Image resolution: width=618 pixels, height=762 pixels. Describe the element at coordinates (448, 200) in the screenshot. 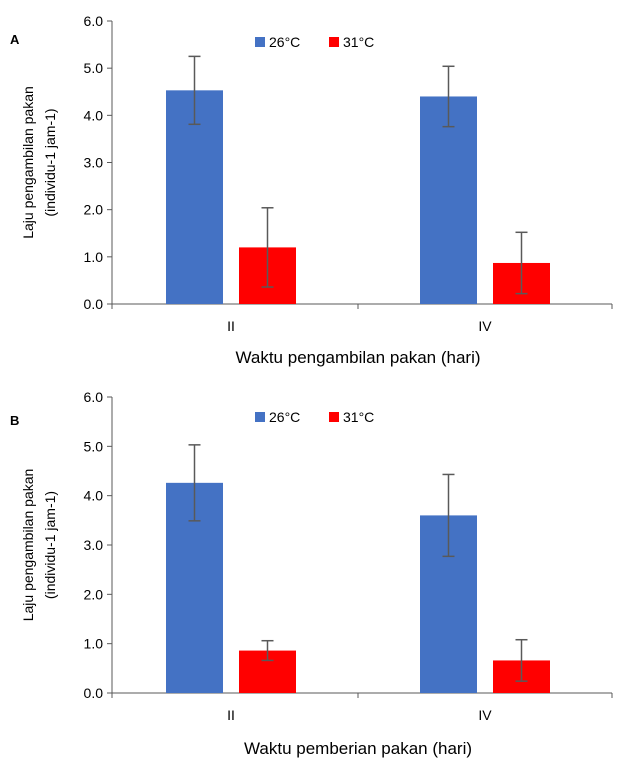

I see `bar-26C-IV` at that location.